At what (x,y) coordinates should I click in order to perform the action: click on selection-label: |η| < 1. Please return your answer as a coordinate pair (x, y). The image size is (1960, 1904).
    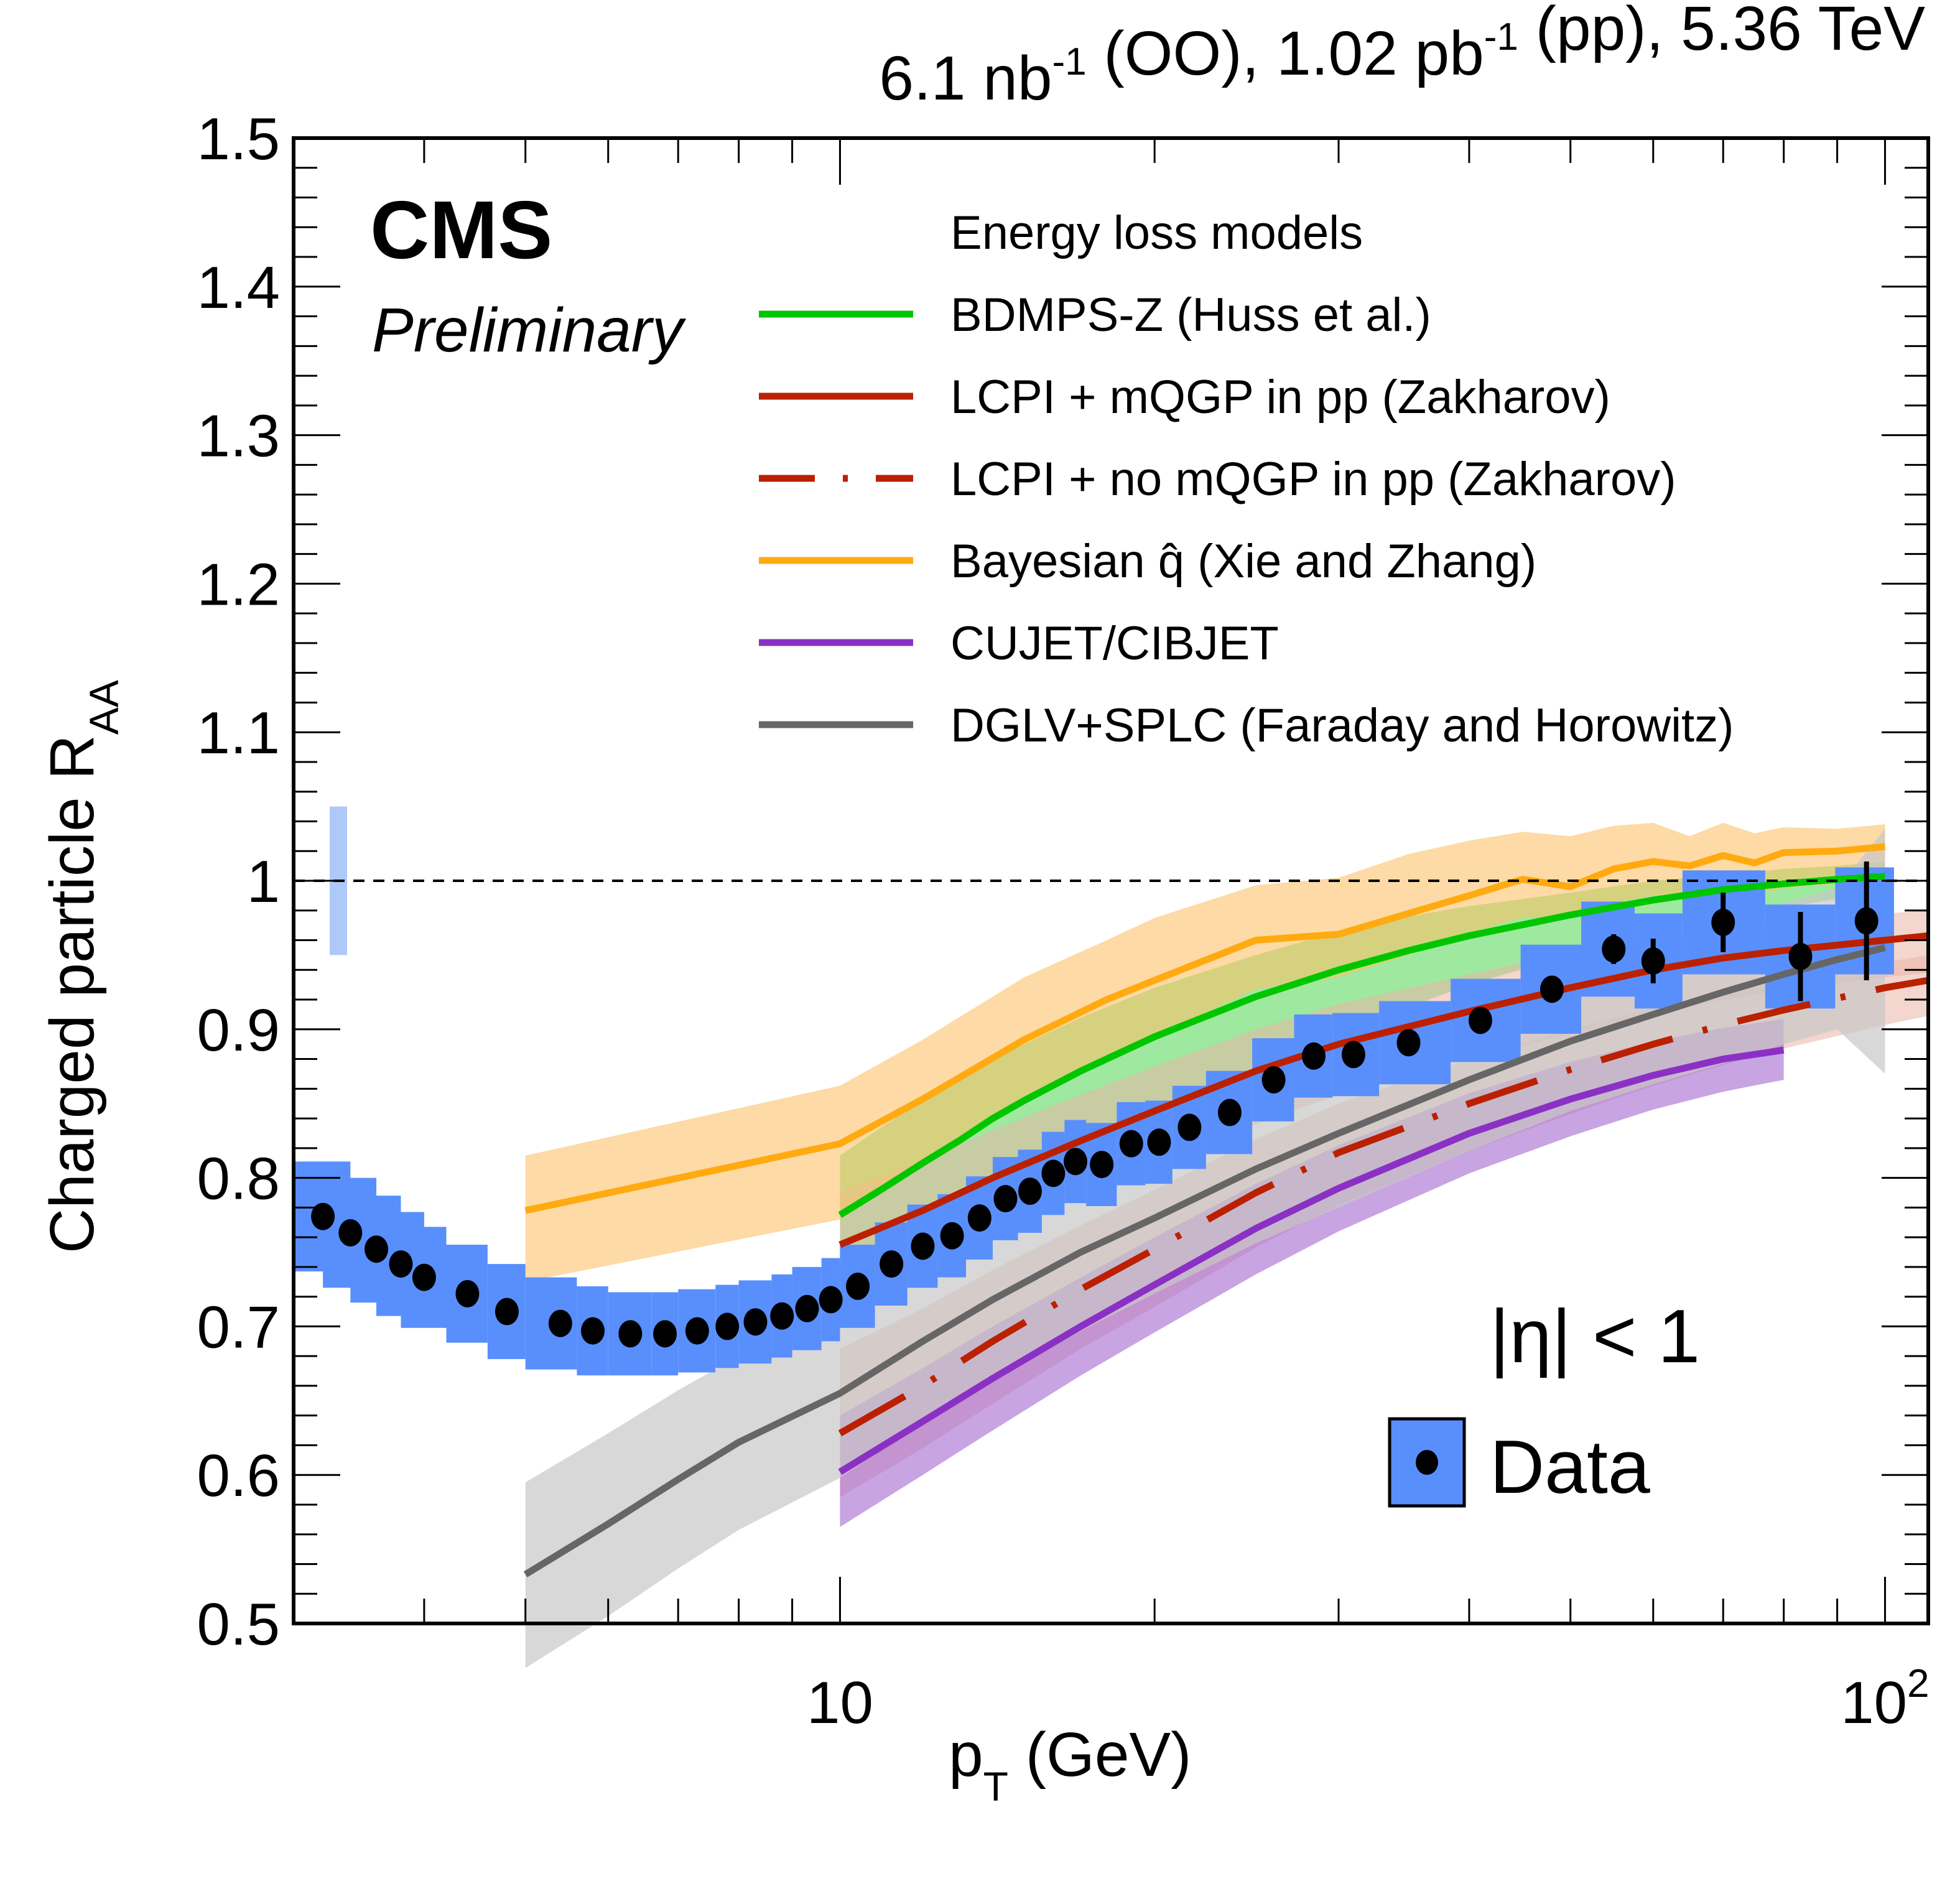
    Looking at the image, I should click on (1595, 1336).